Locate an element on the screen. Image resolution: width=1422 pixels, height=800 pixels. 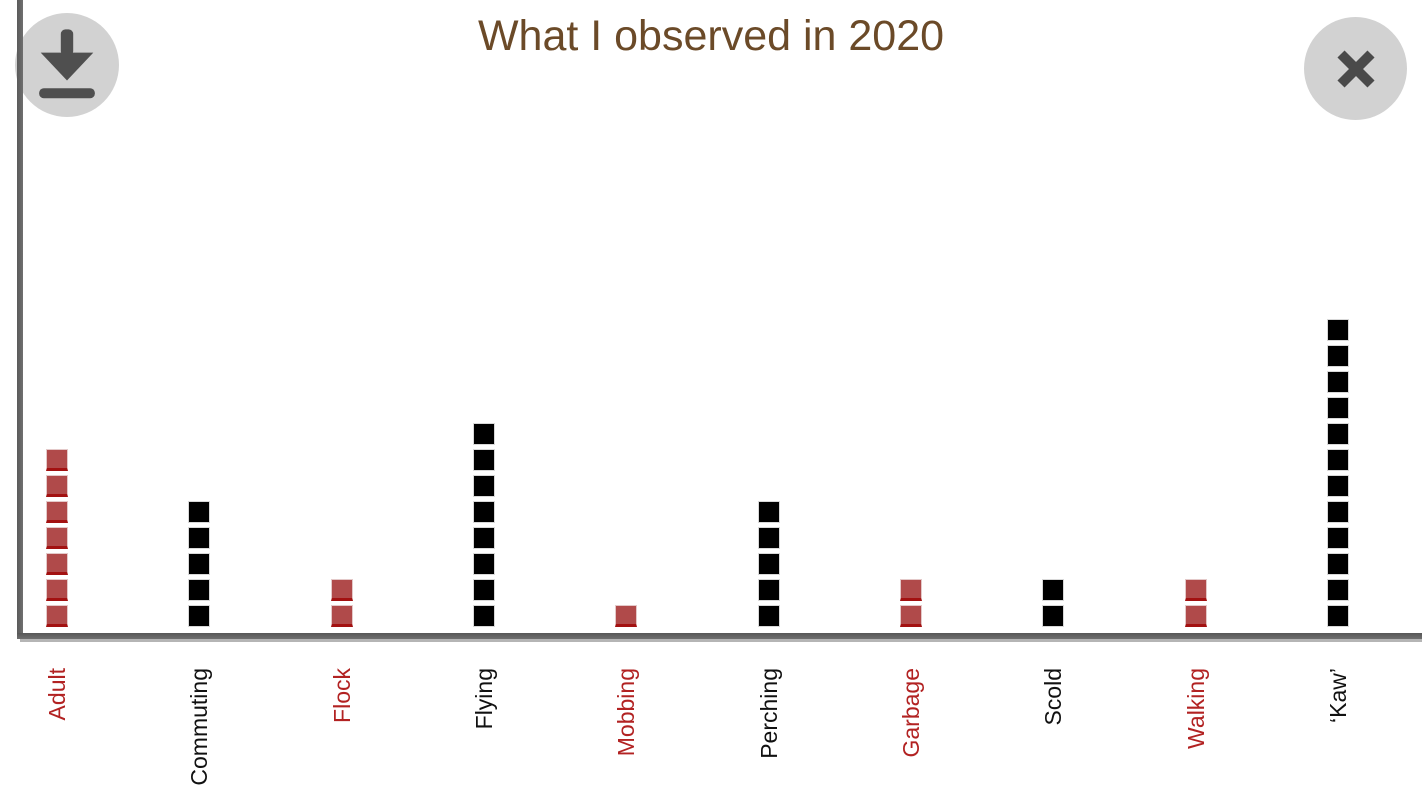
download-icon is located at coordinates (67, 64).